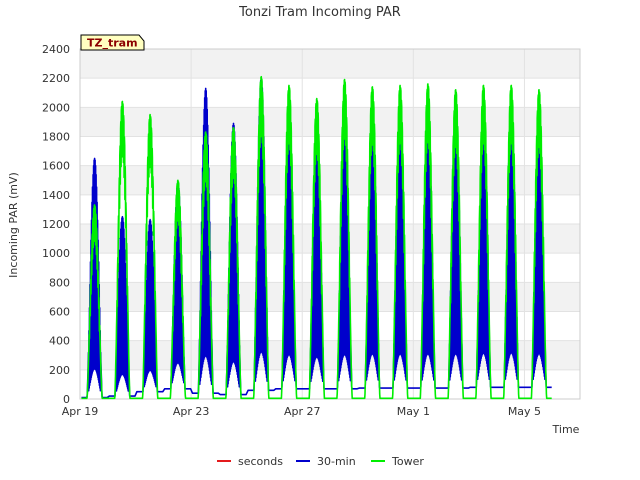 This screenshot has height=480, width=640. Describe the element at coordinates (66, 399) in the screenshot. I see `y-tick-label: 0` at that location.